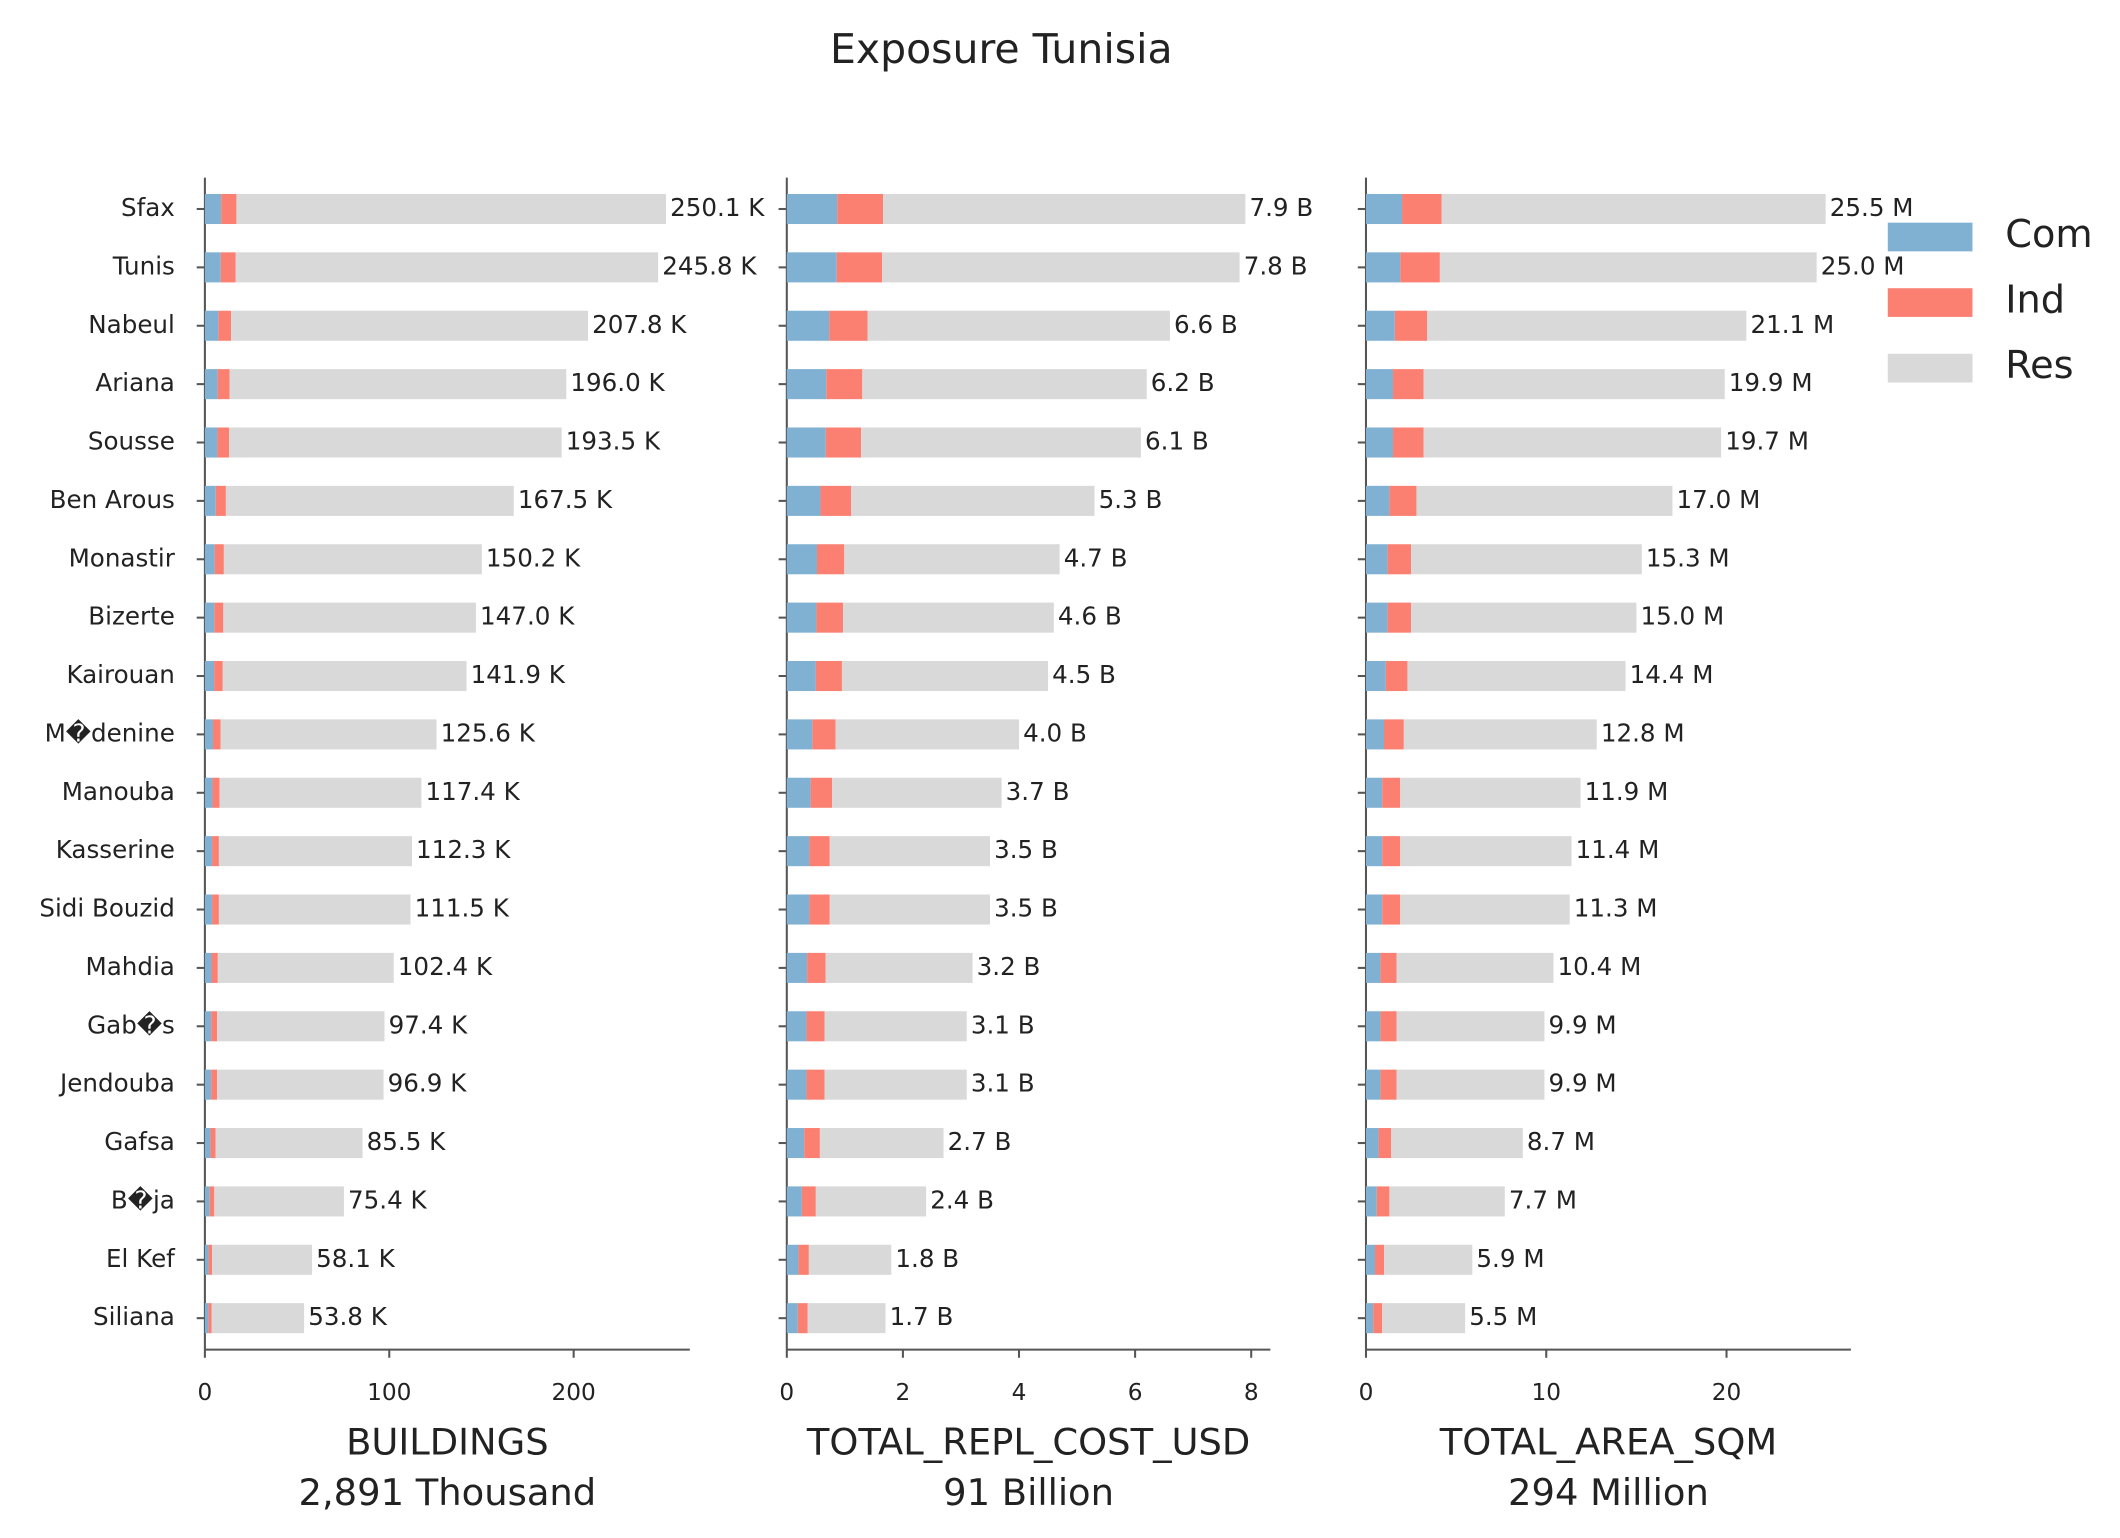 The width and height of the screenshot is (2120, 1538). Describe the element at coordinates (1608, 1492) in the screenshot. I see `x-axis-sublabel: 294 Million` at that location.